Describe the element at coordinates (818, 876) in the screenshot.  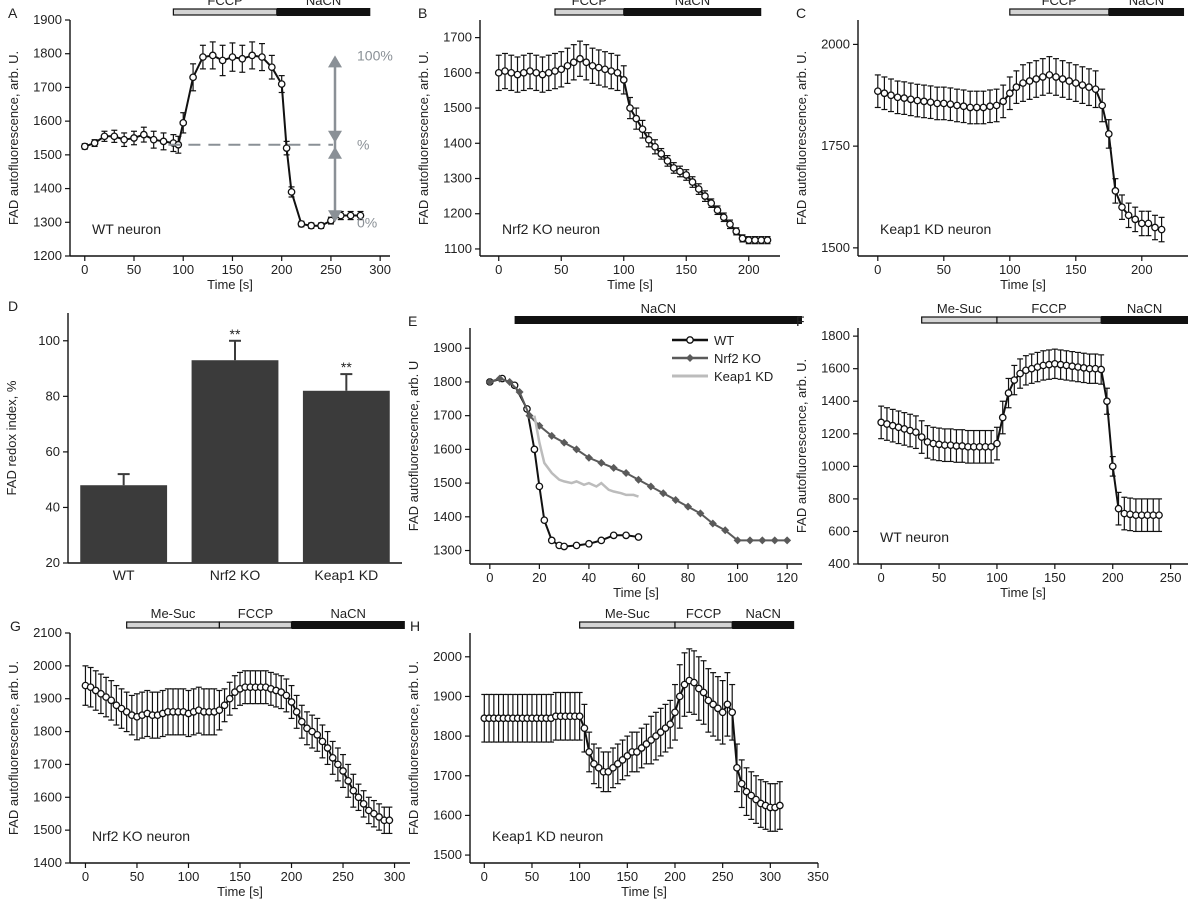
I see `x-tick-label: 350` at that location.